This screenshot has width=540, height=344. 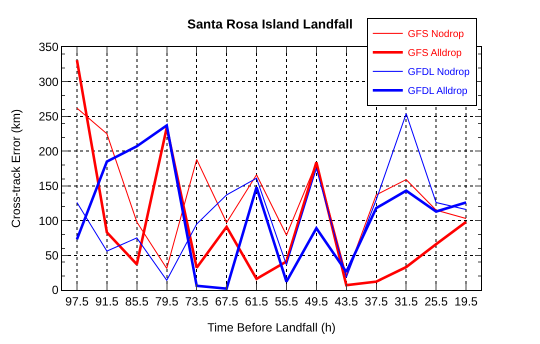 I want to click on y-tick-label: 200, so click(x=48, y=151).